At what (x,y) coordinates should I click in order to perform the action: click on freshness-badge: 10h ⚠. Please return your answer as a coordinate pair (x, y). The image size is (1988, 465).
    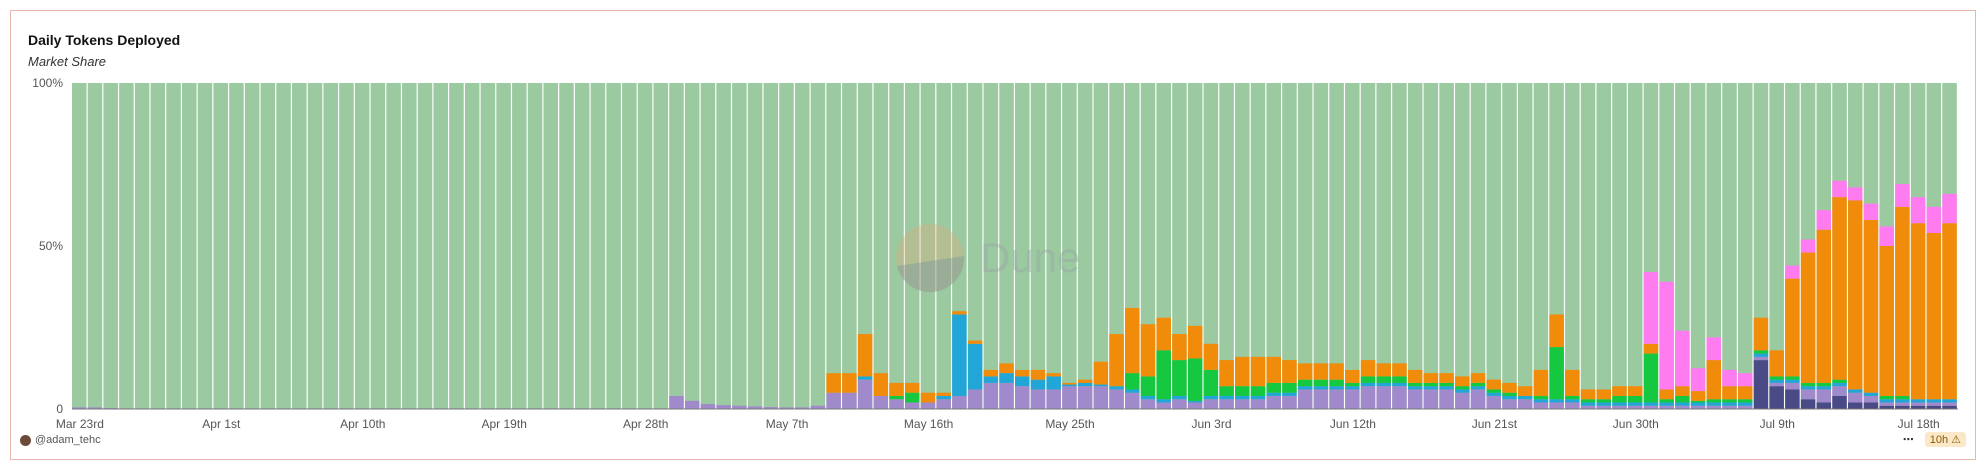
    Looking at the image, I should click on (1945, 439).